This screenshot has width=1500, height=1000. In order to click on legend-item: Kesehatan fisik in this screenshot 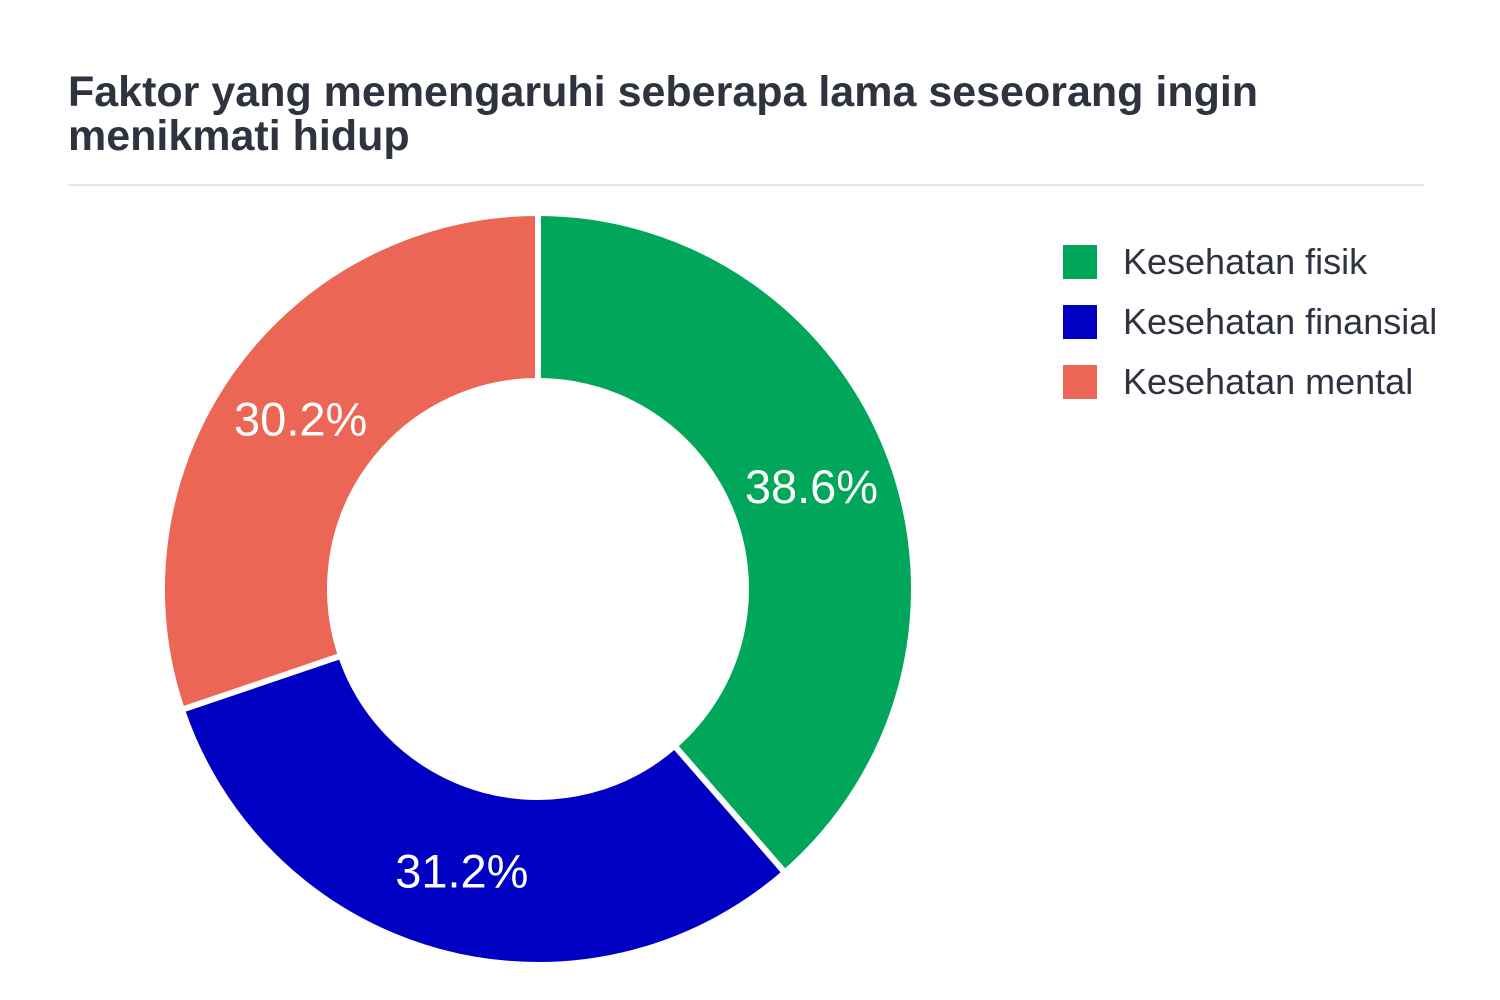, I will do `click(1250, 262)`.